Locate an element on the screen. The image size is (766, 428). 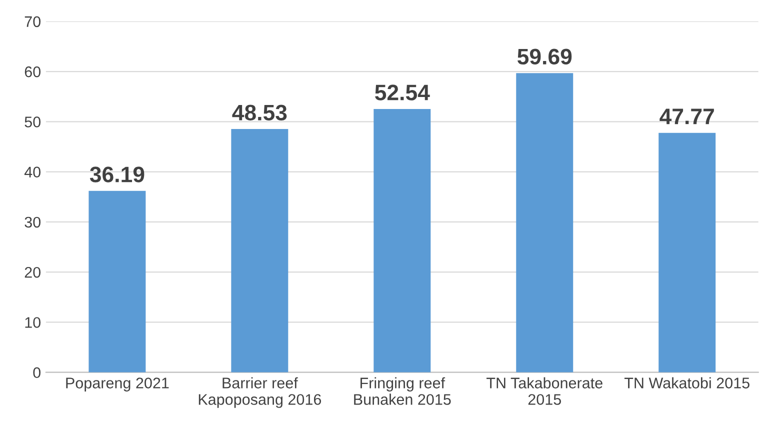
y-tick-label: 0 is located at coordinates (36, 372).